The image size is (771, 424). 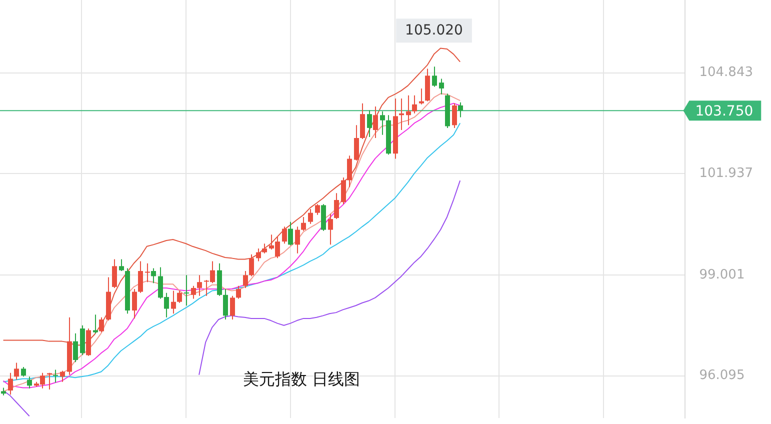 I want to click on text: 美元指数 日线图, so click(x=301, y=378).